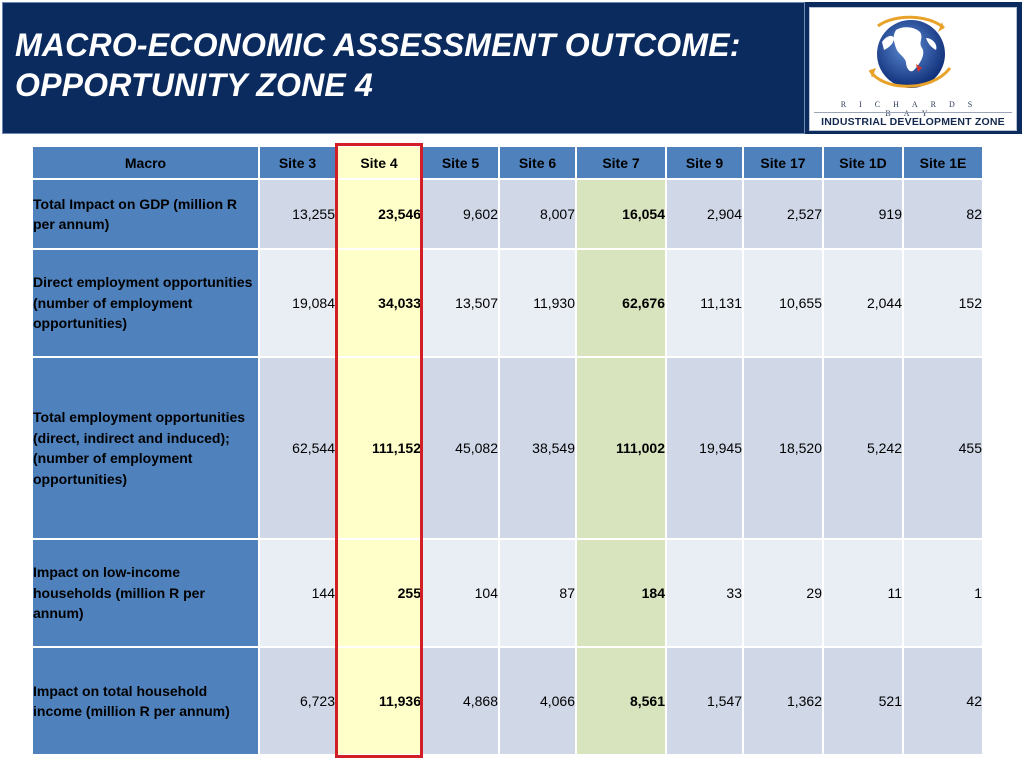 Image resolution: width=1024 pixels, height=768 pixels. Describe the element at coordinates (297, 701) in the screenshot. I see `cell-site-3: 6,723` at that location.